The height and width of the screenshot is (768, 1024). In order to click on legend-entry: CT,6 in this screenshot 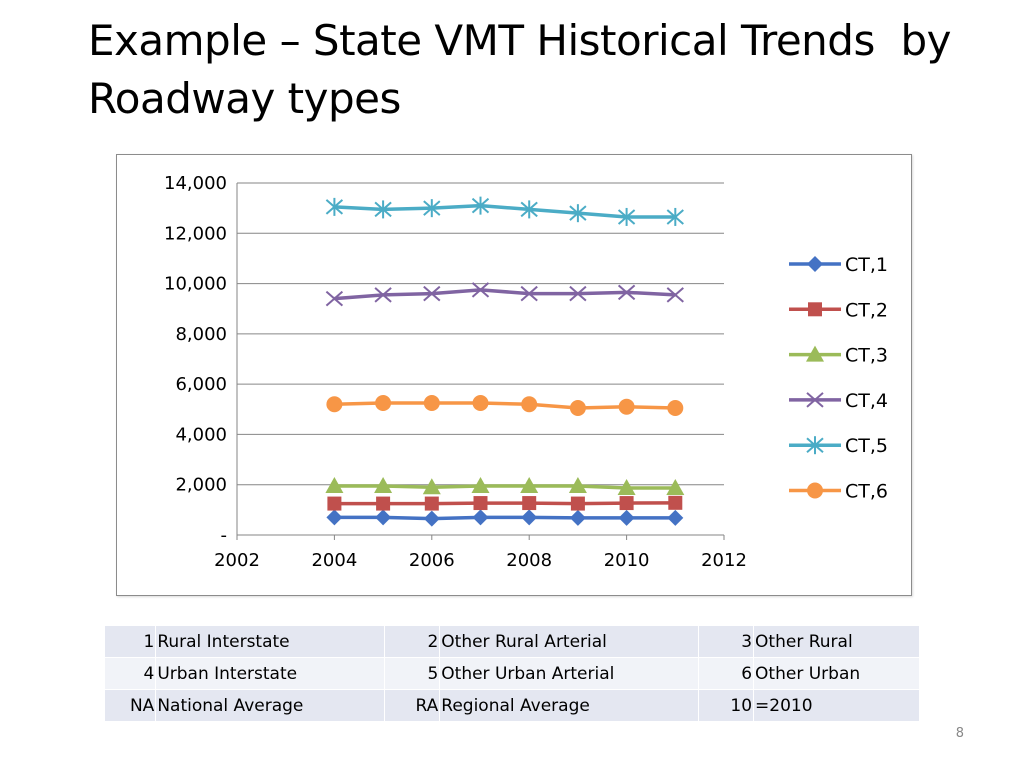, I will do `click(838, 492)`.